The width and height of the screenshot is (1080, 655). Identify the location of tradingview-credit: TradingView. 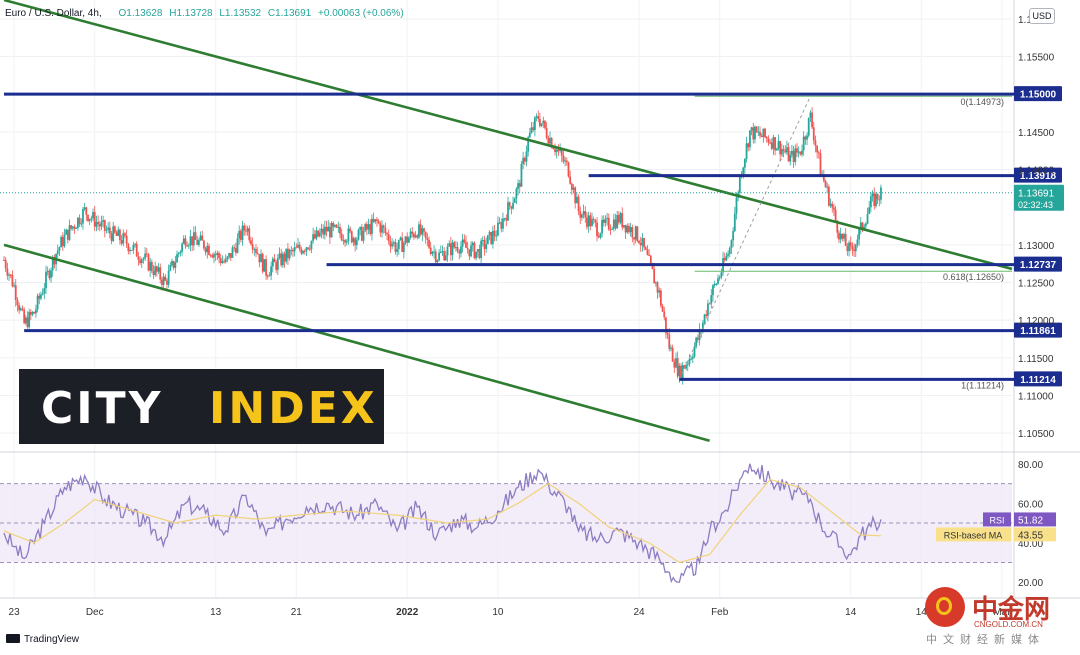
(42, 639).